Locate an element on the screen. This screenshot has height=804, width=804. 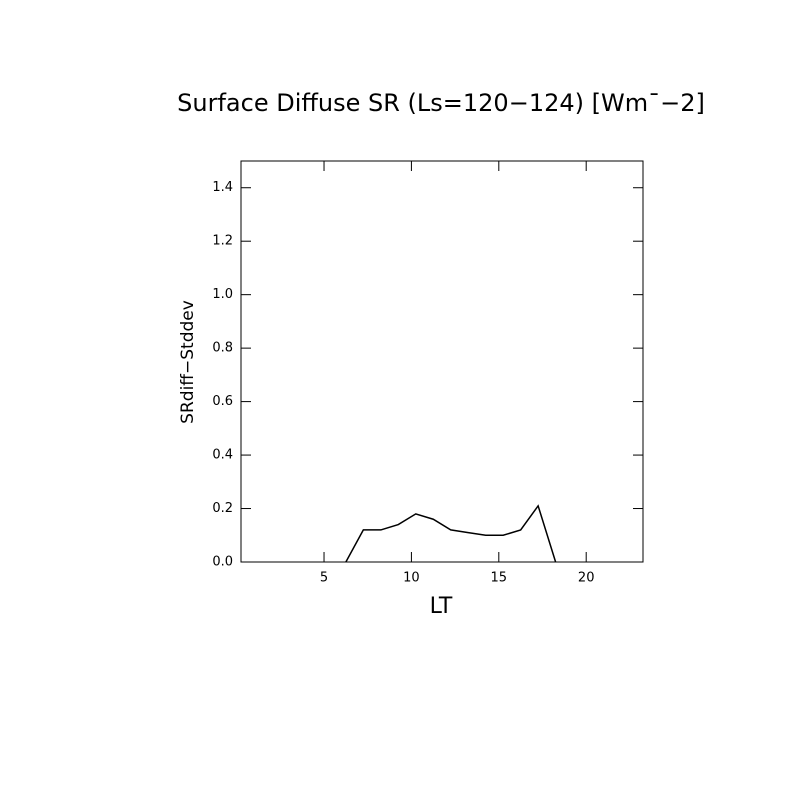
x-axis-label: LT is located at coordinates (441, 606).